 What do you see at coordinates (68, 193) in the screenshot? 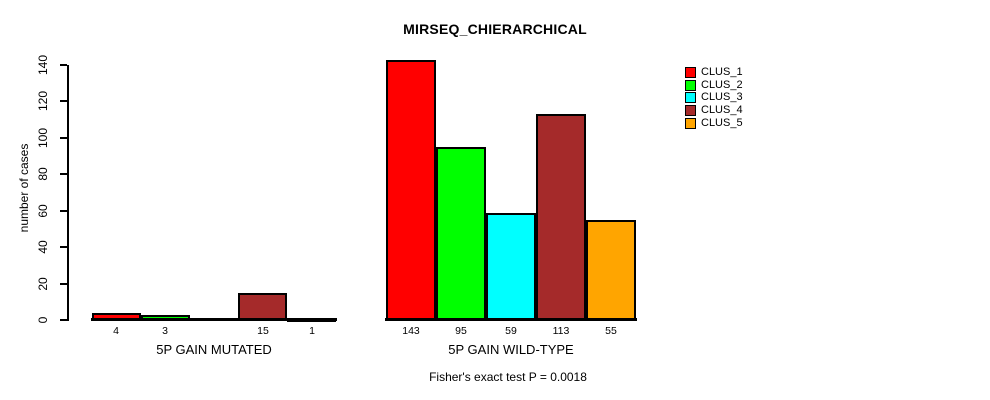
I see `y-axis-line` at bounding box center [68, 193].